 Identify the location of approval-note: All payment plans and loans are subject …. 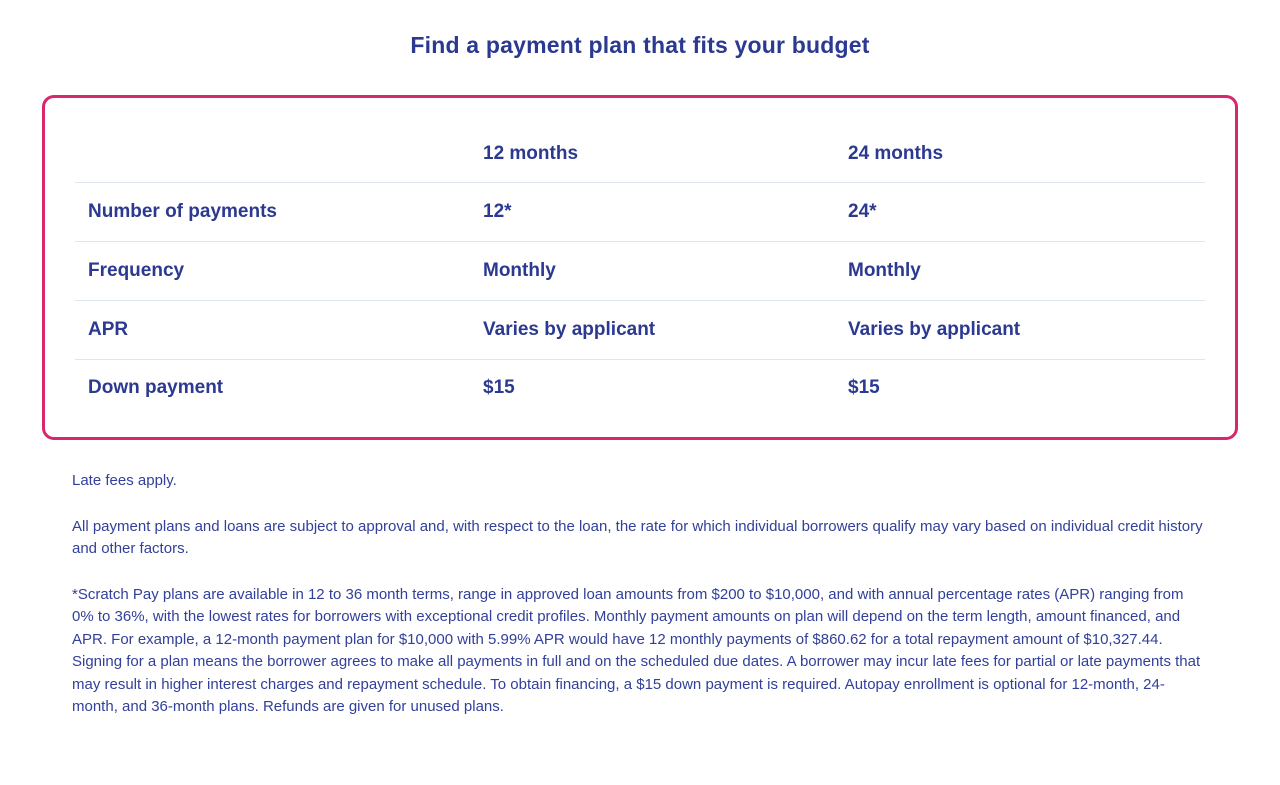
(637, 537).